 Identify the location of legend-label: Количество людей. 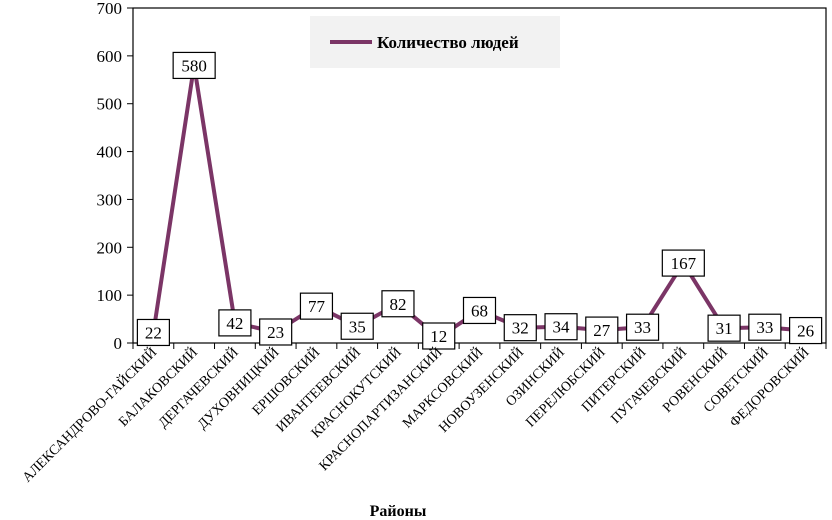
(448, 42).